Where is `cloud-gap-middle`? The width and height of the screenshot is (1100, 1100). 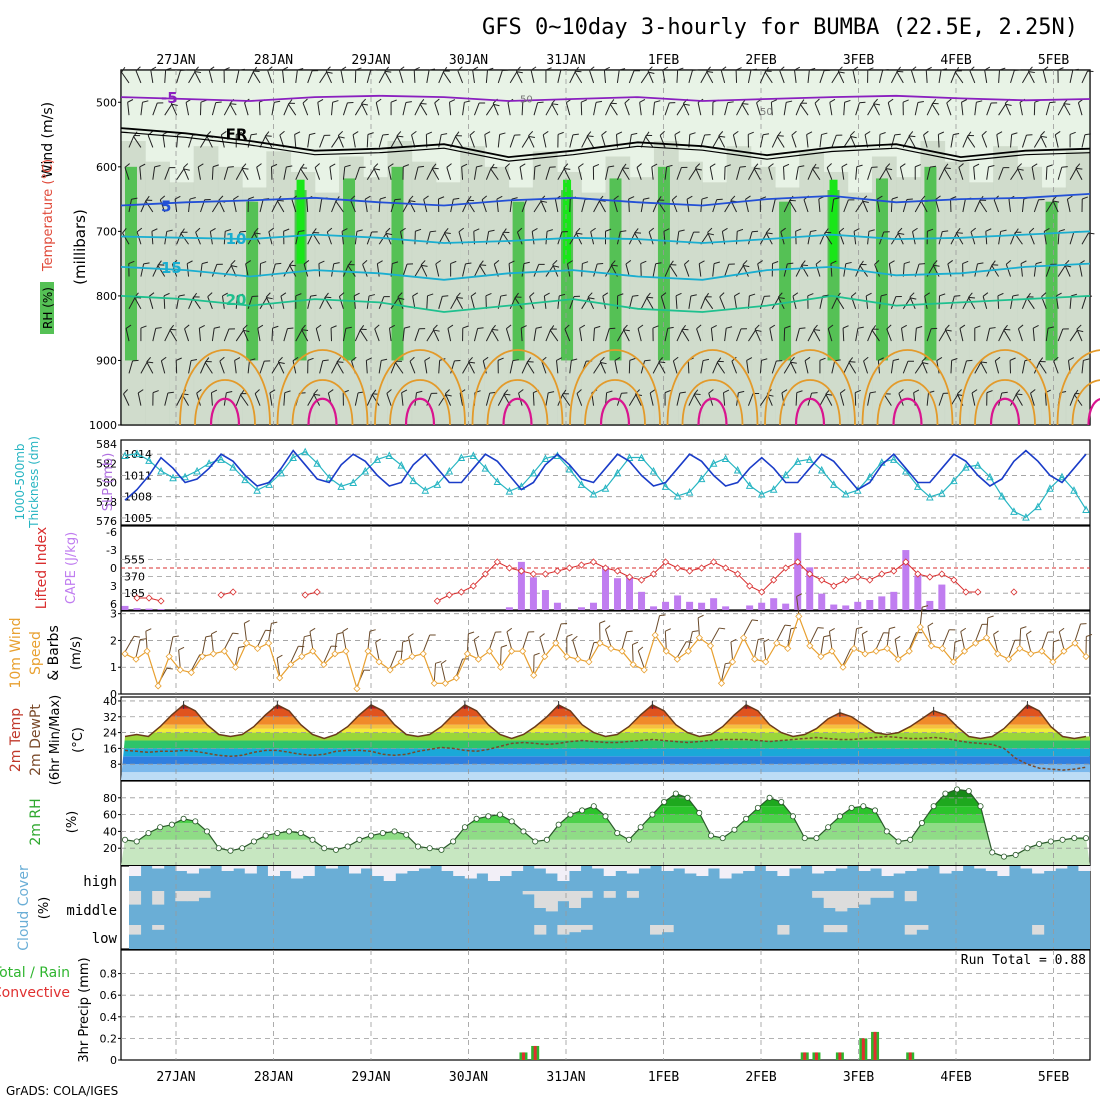 cloud-gap-middle is located at coordinates (575, 899).